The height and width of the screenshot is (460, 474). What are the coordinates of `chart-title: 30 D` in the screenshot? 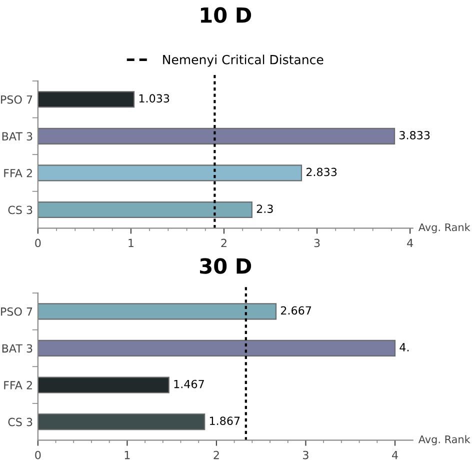 It's located at (226, 266).